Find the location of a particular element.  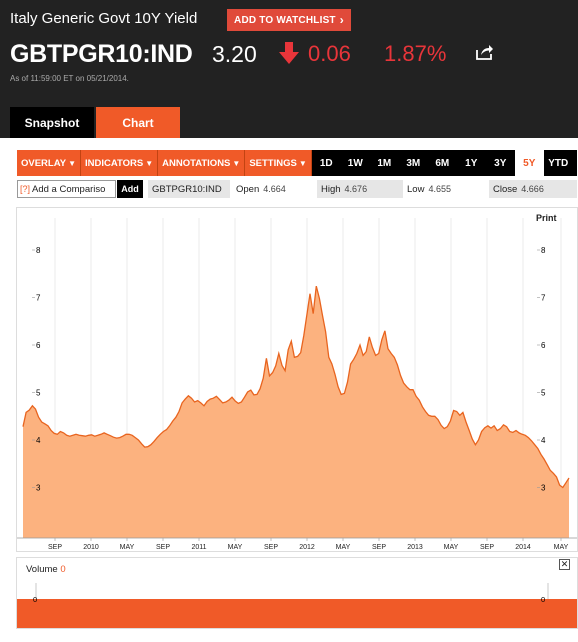

range-1w-button: 1W is located at coordinates (355, 163).